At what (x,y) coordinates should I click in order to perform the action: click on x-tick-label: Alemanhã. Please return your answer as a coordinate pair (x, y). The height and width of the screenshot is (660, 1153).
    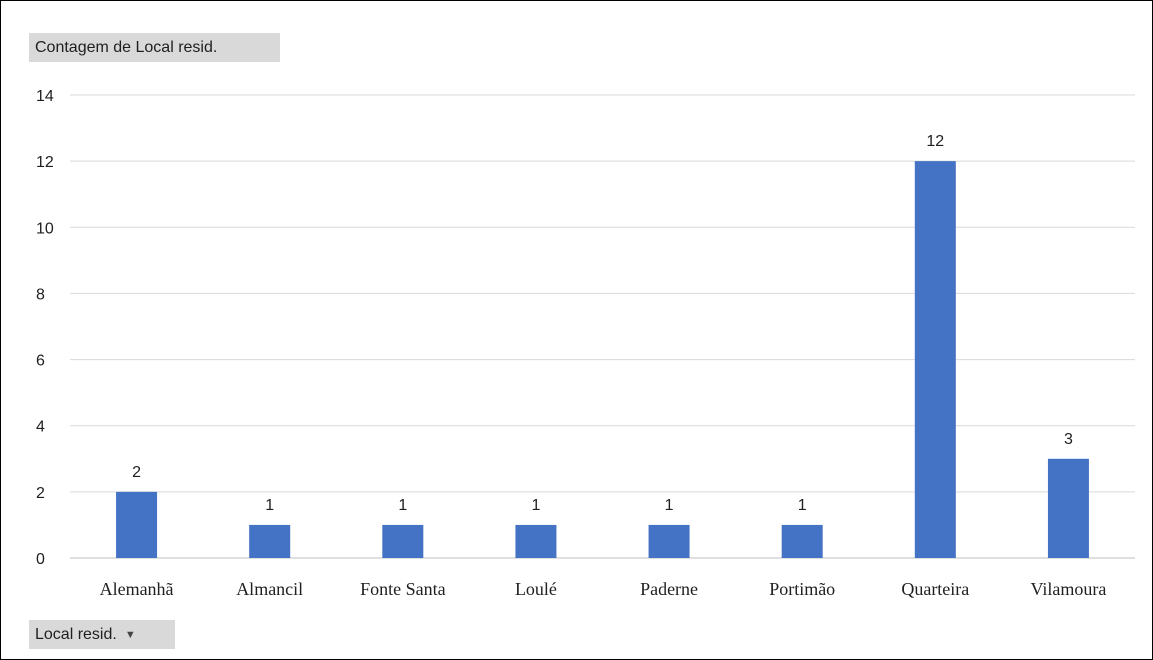
    Looking at the image, I should click on (137, 589).